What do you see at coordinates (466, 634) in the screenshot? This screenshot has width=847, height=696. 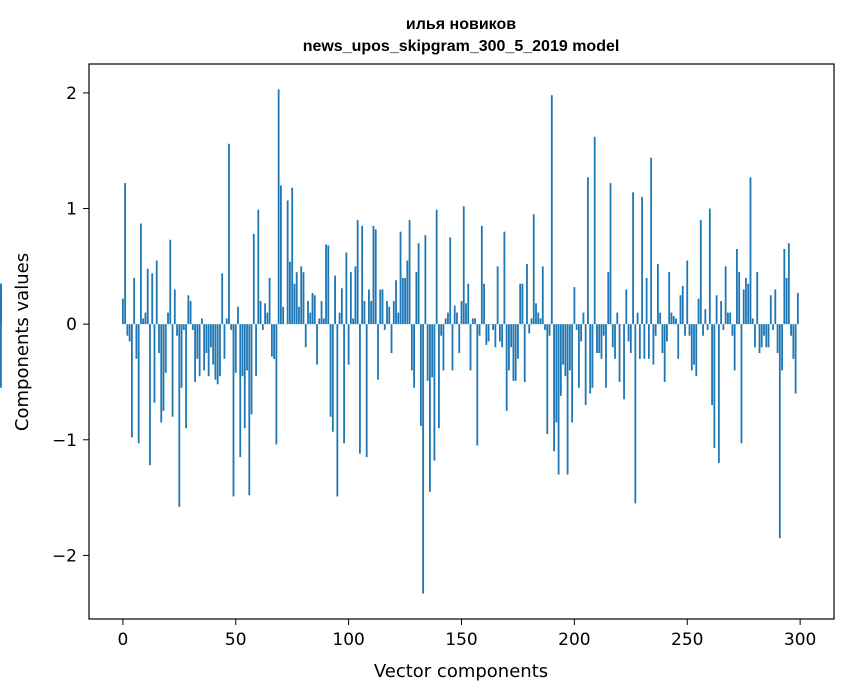 I see `x-axis-ticks: 0 50 100 150 200 250 300` at bounding box center [466, 634].